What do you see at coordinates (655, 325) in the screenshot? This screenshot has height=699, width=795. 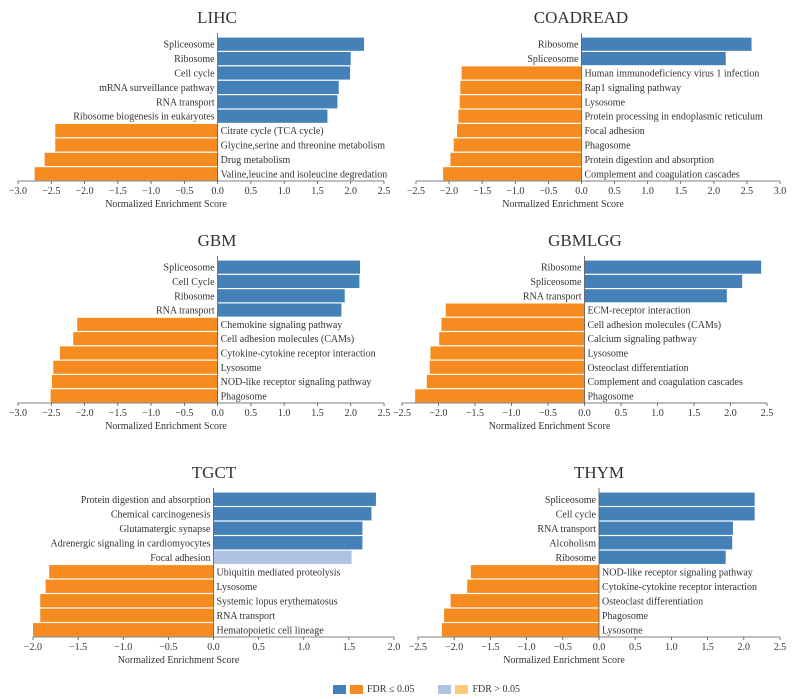 I see `bar-label: Cell adhesion molecules (CAMs)` at bounding box center [655, 325].